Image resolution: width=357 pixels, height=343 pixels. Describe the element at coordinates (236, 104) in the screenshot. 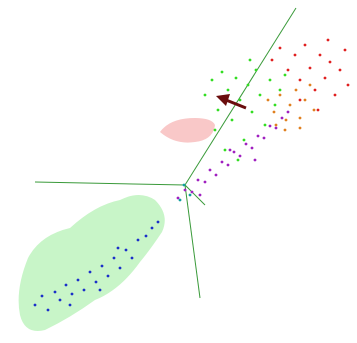

I see `arrow-shaft` at that location.